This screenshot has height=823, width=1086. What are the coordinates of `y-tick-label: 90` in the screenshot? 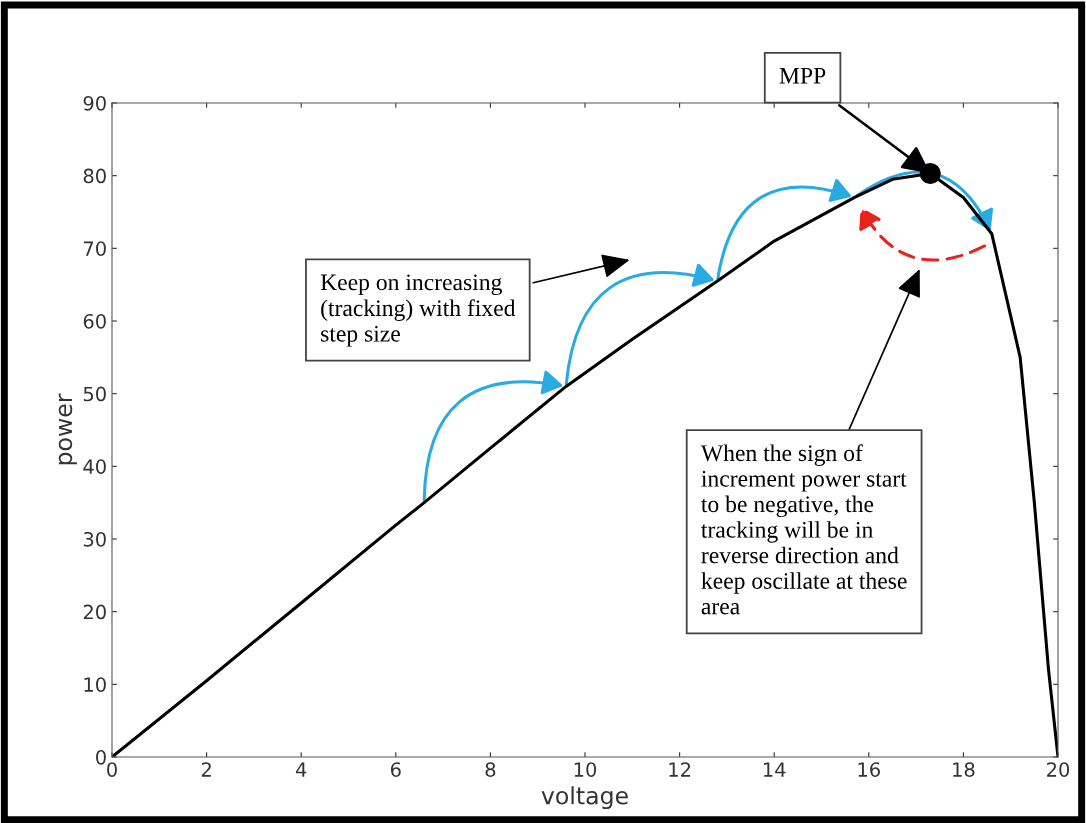 It's located at (94, 103).